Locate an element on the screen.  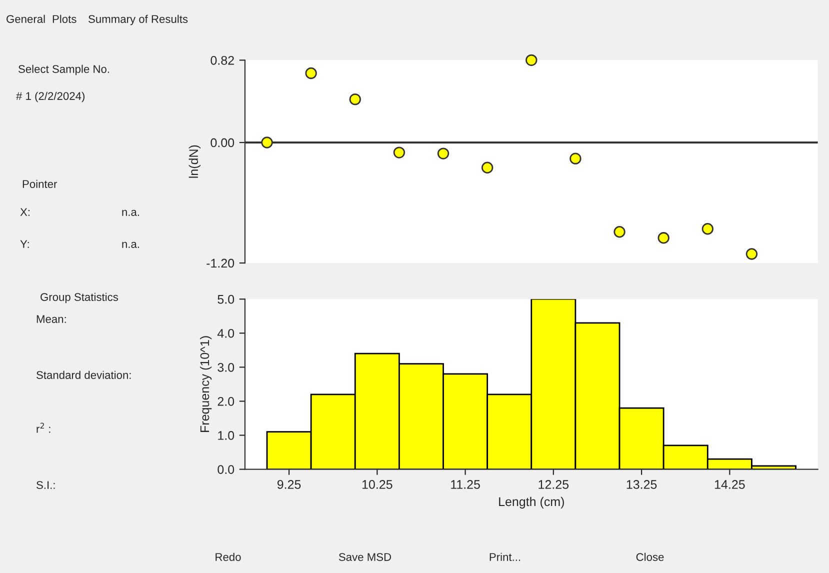
text: r$^{2}$ : is located at coordinates (43, 427).